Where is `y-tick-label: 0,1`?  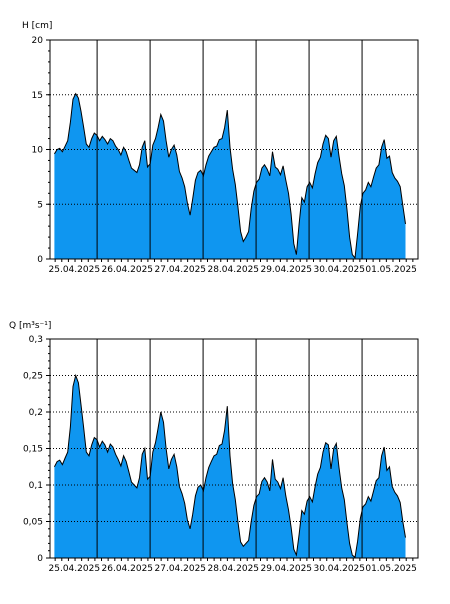
y-tick-label: 0,1 is located at coordinates (36, 486).